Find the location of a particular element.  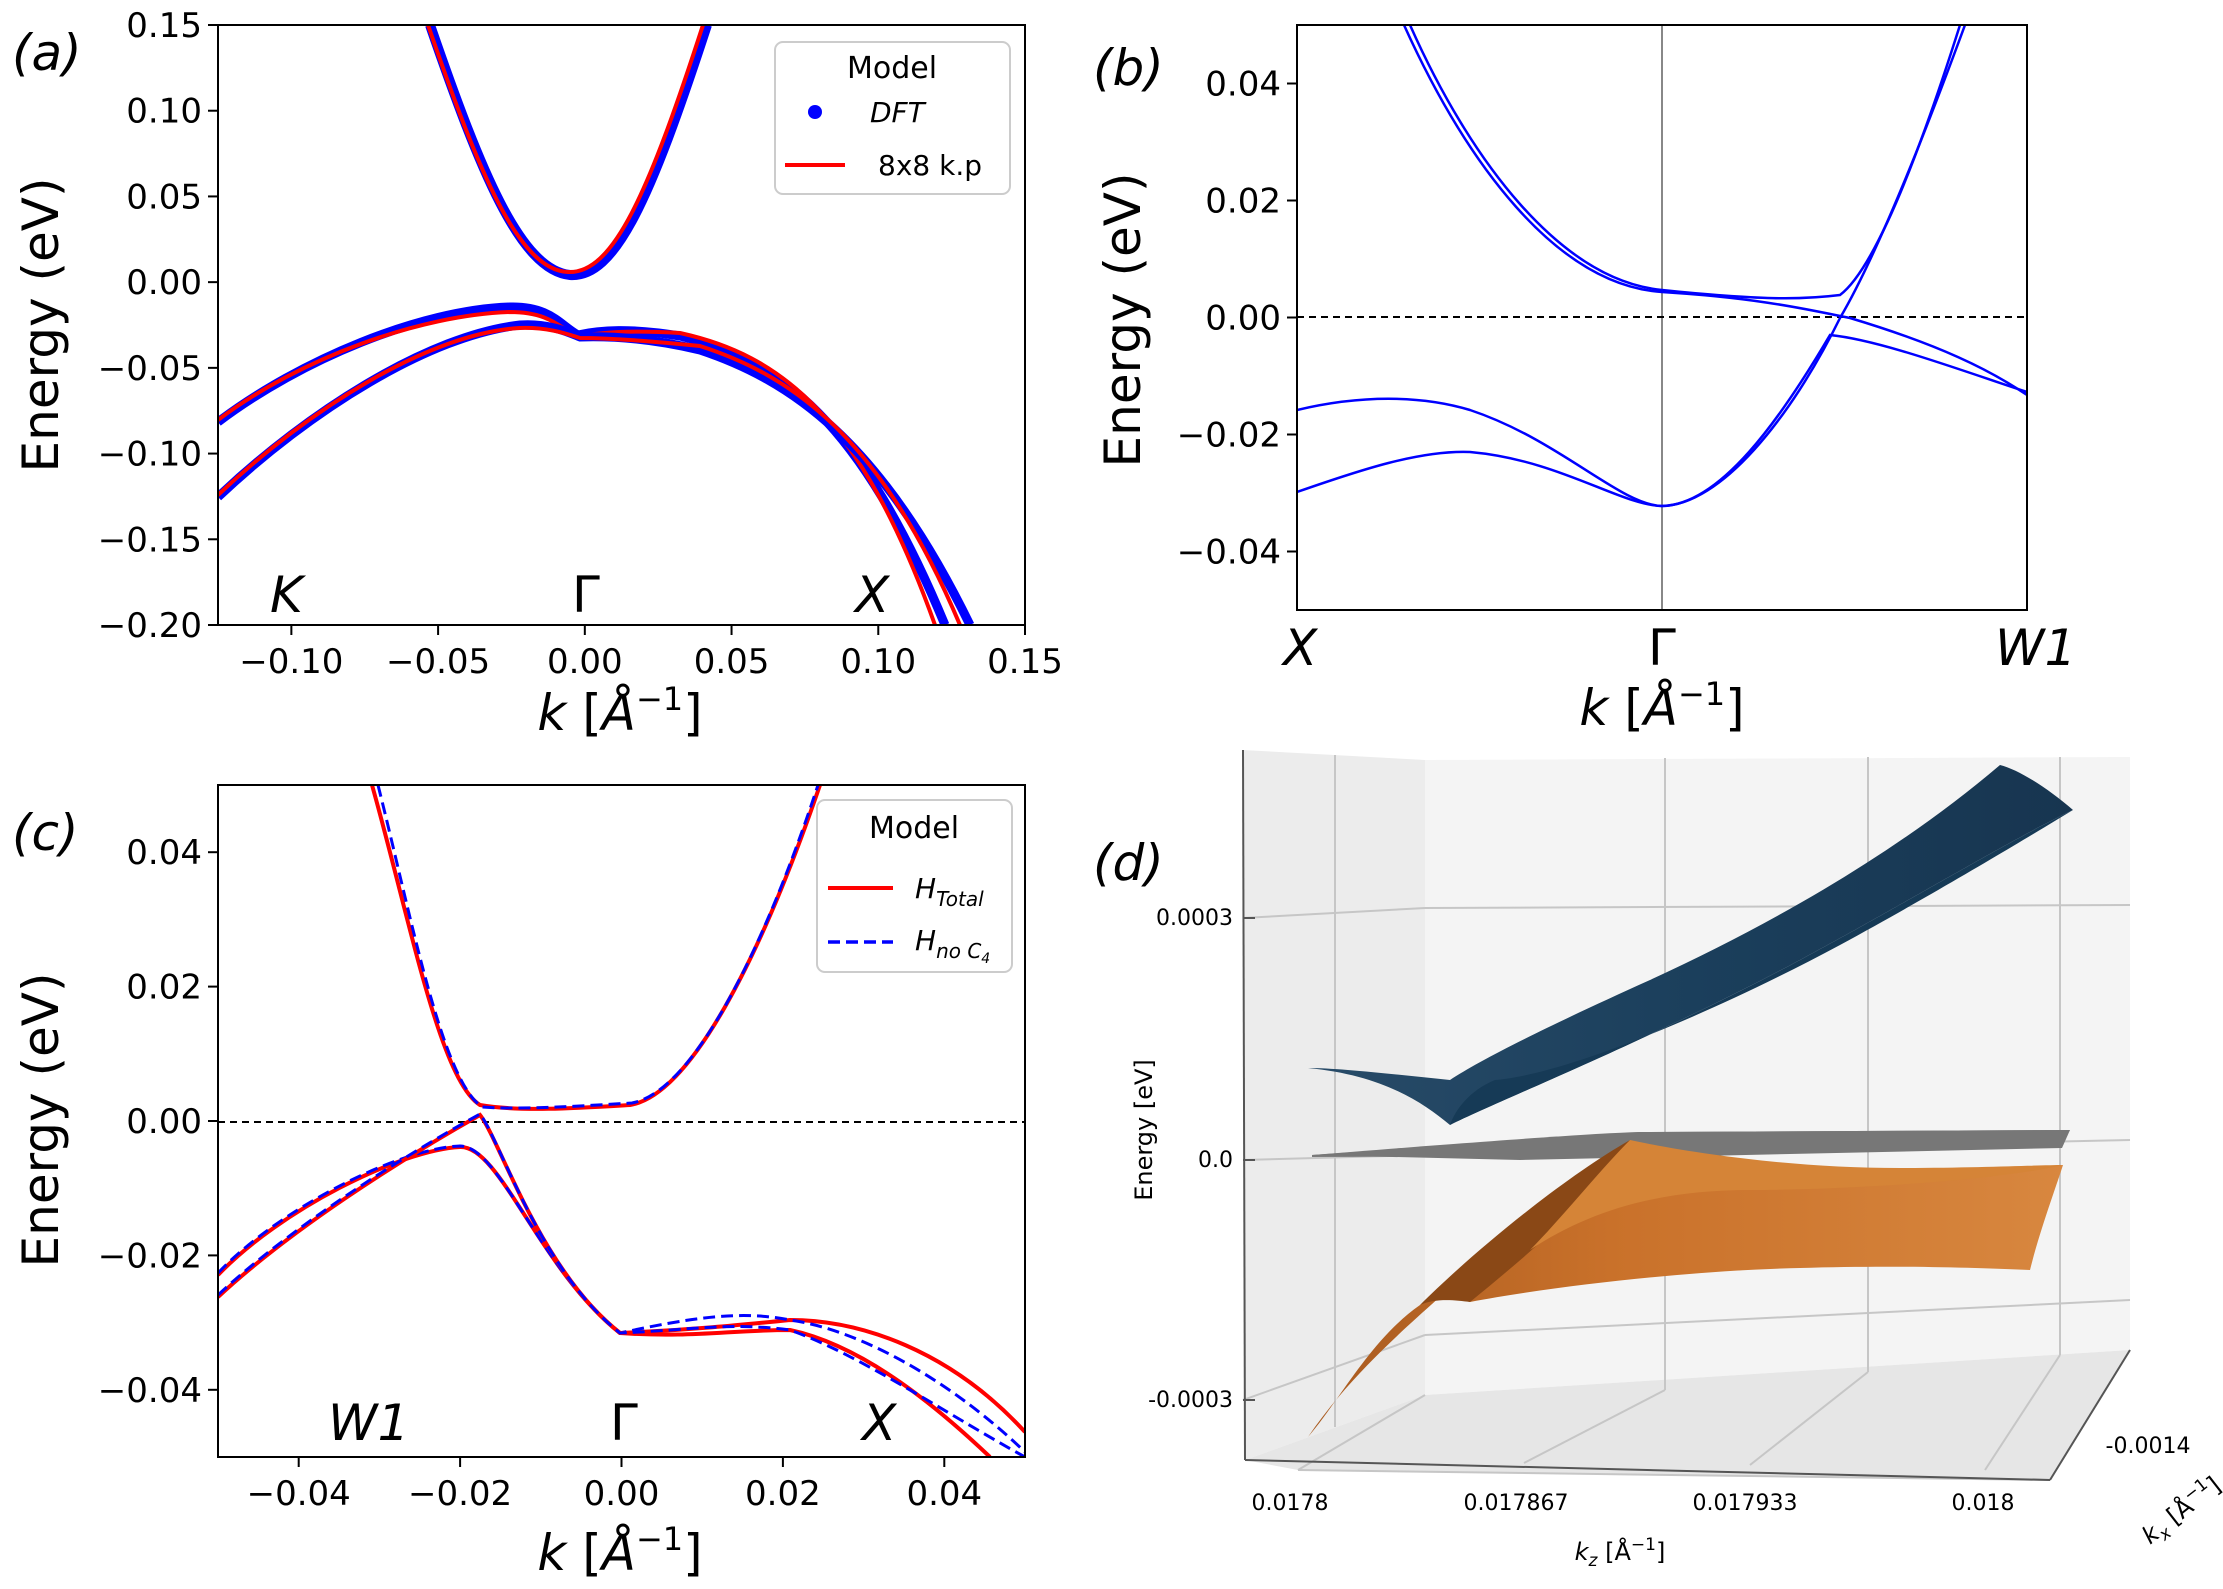

a-kpoint-gamma: Γ is located at coordinates (586, 595).